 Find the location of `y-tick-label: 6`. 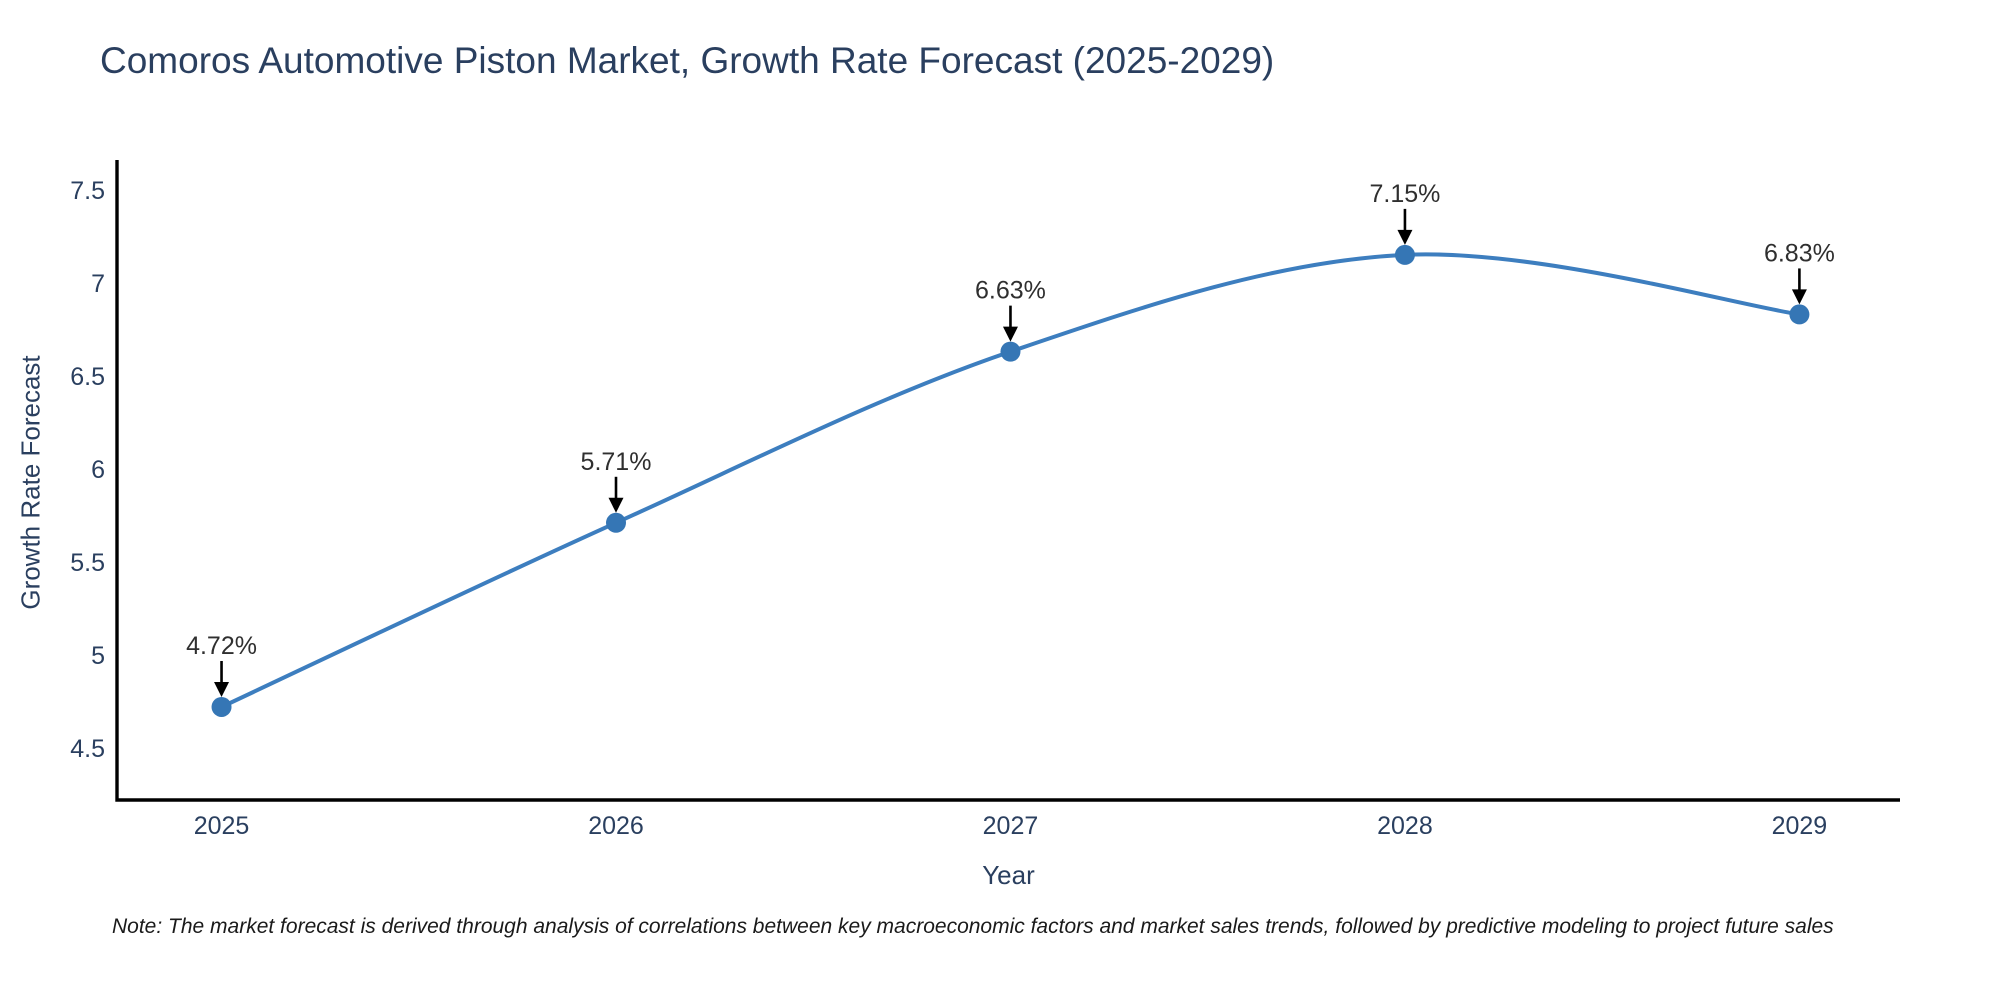

y-tick-label: 6 is located at coordinates (98, 470).